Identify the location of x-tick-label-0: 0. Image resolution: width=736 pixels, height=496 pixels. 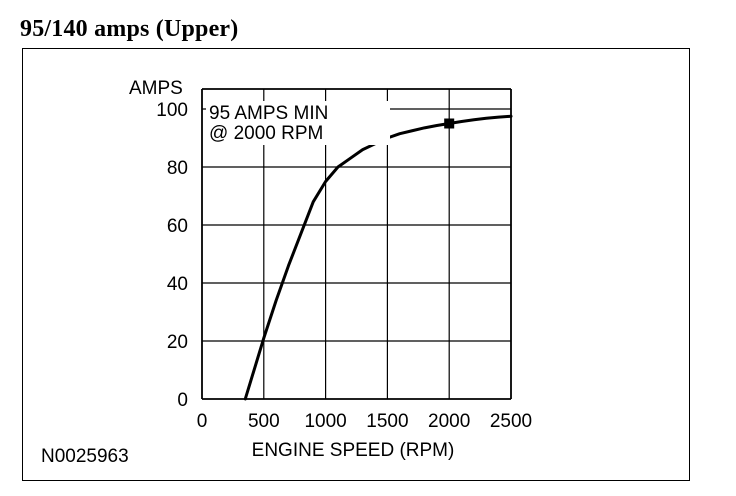
(202, 421).